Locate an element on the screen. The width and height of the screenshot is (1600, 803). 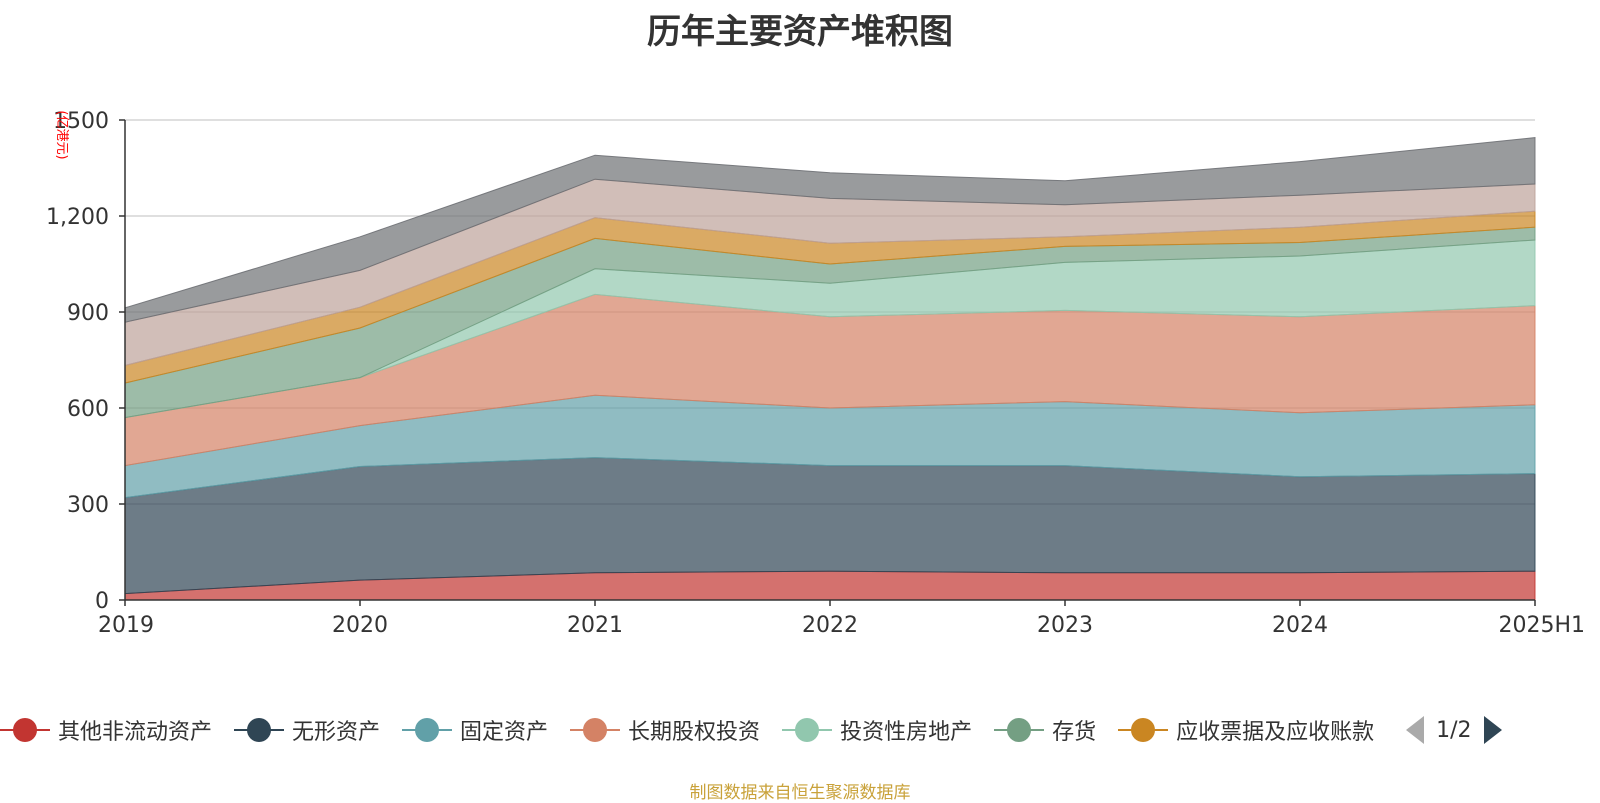
legend-item: 固定资产 is located at coordinates (475, 730).